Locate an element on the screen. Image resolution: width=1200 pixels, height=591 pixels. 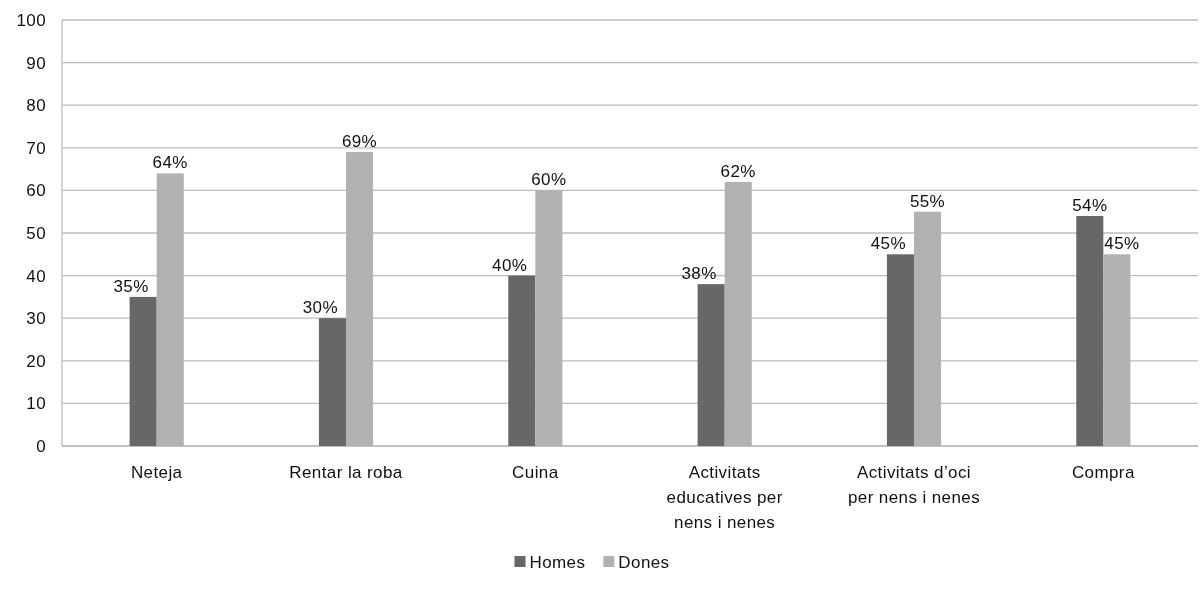
data-label: 62% is located at coordinates (738, 171).